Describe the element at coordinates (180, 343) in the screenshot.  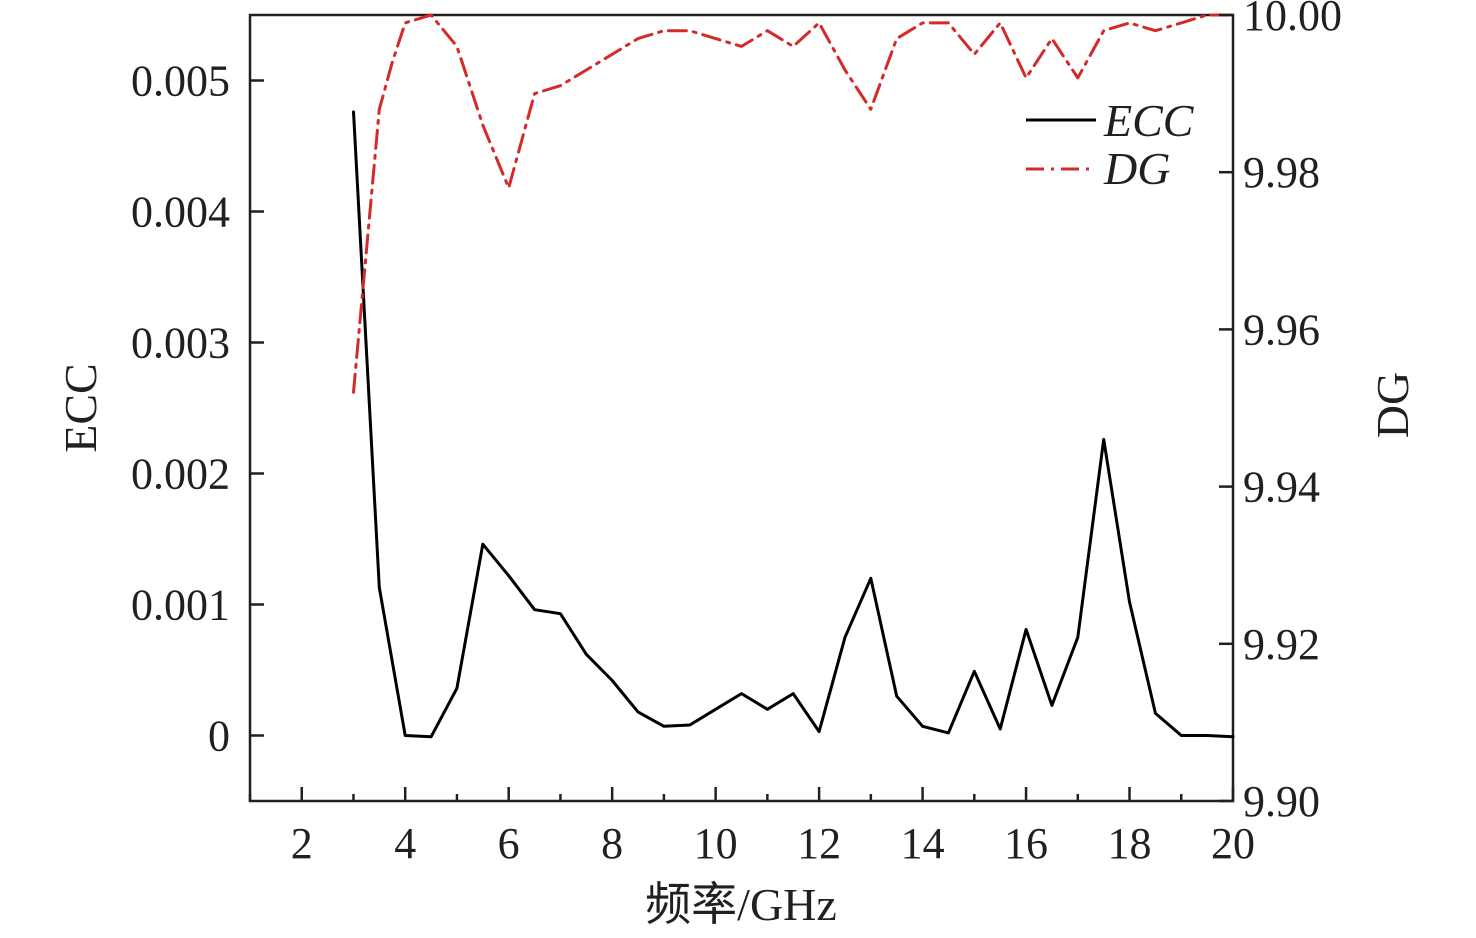
I see `y-left-tick-label-0.003: 0.003` at that location.